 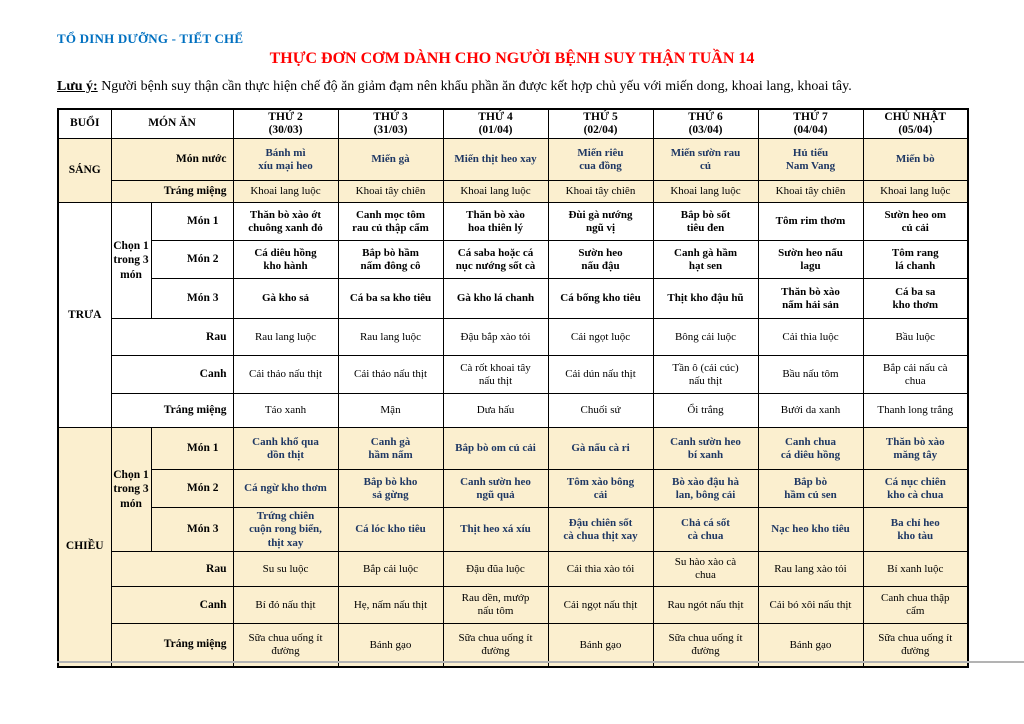 What do you see at coordinates (285, 411) in the screenshot?
I see `menu-cell: Táo xanh` at bounding box center [285, 411].